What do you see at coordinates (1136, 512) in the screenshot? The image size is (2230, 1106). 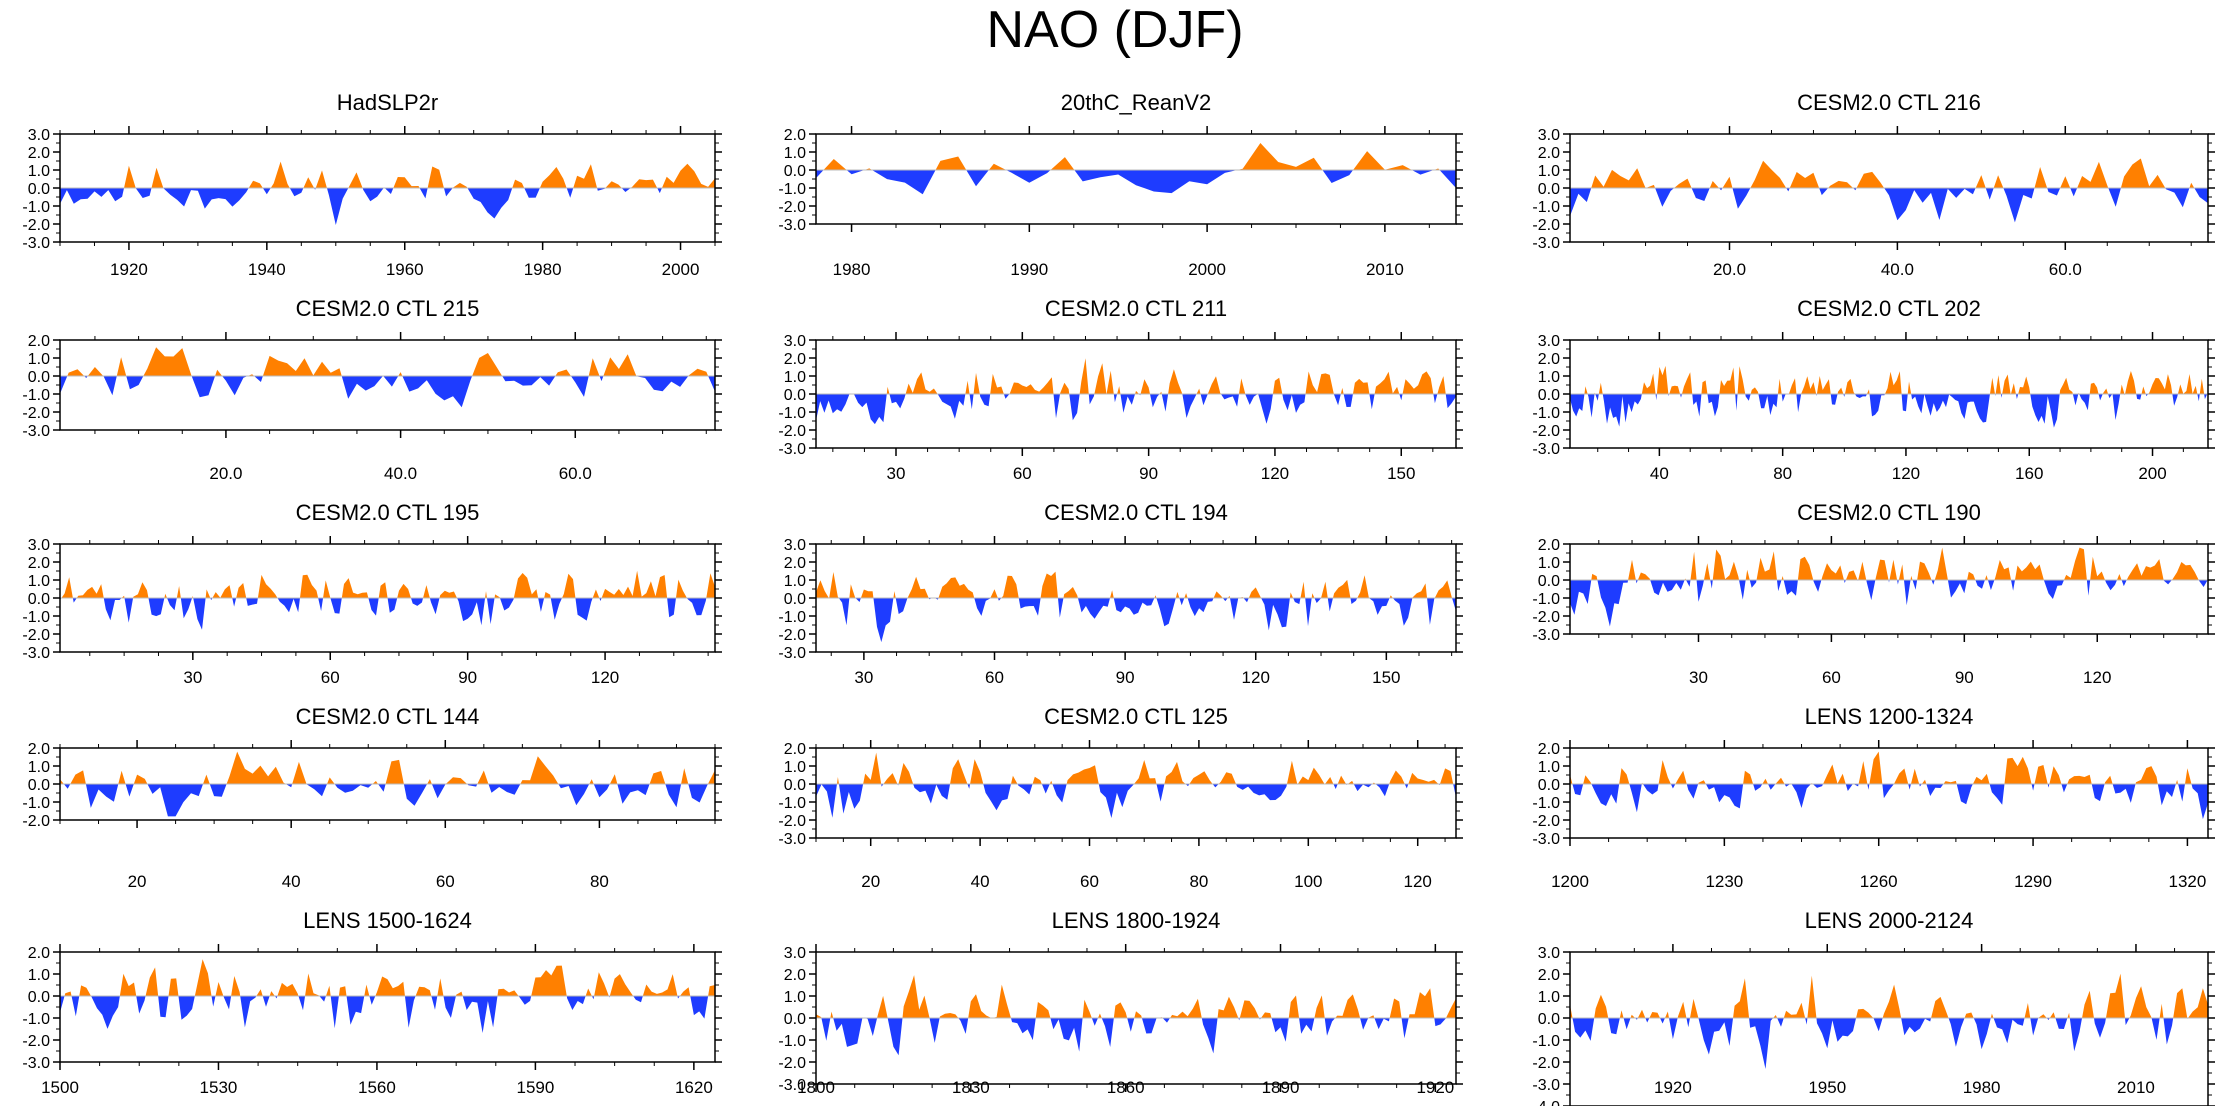 I see `panel-title: CESM2.0 CTL 194` at bounding box center [1136, 512].